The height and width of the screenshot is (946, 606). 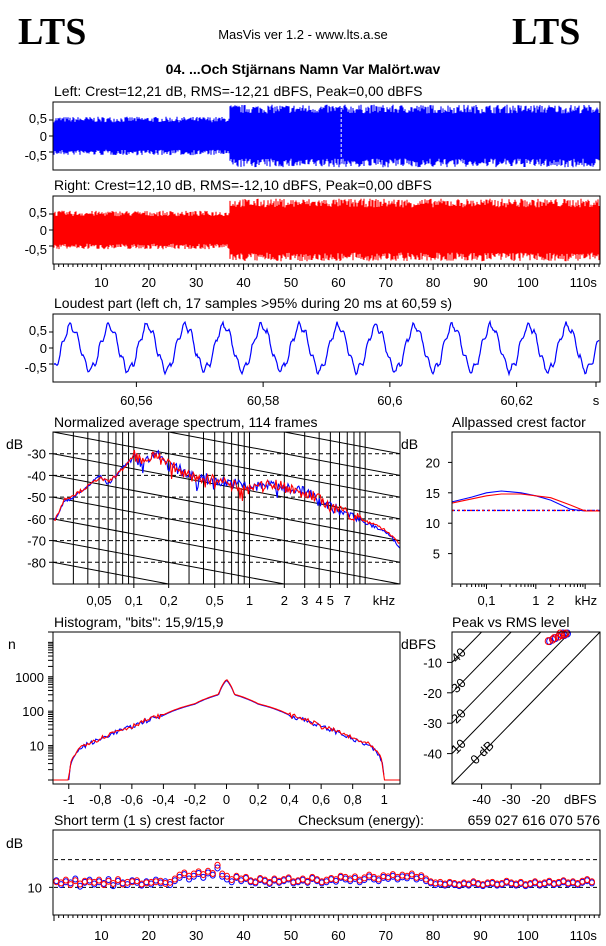 I want to click on right-ytick-label: -0,5, so click(x=36, y=249).